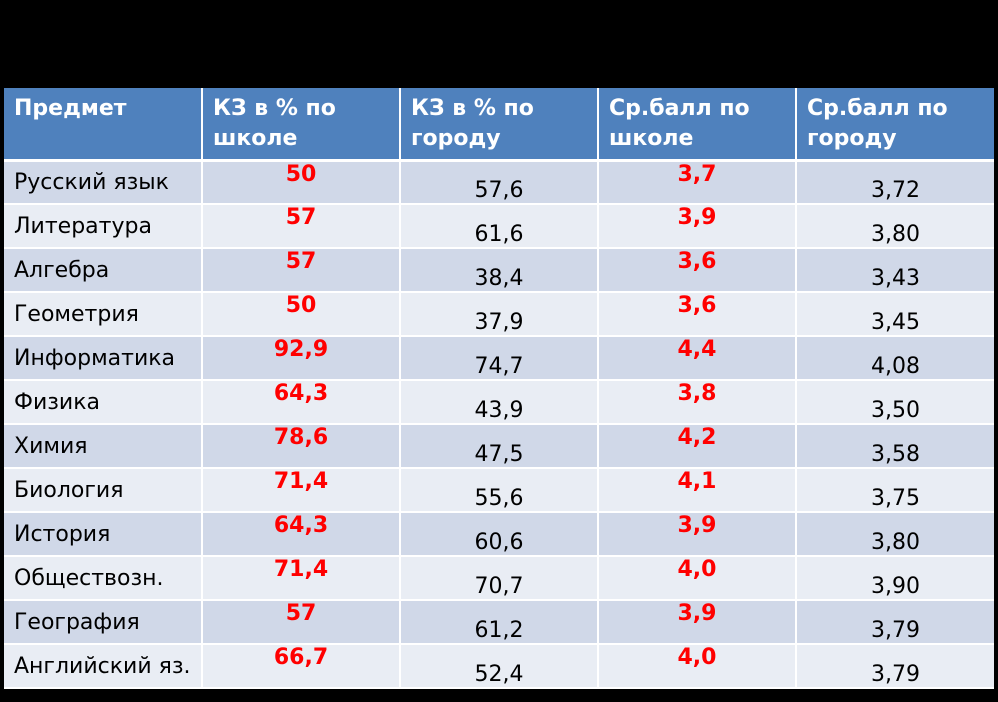 This screenshot has width=998, height=702. Describe the element at coordinates (697, 446) in the screenshot. I see `cell-avg-school: 4,2` at that location.